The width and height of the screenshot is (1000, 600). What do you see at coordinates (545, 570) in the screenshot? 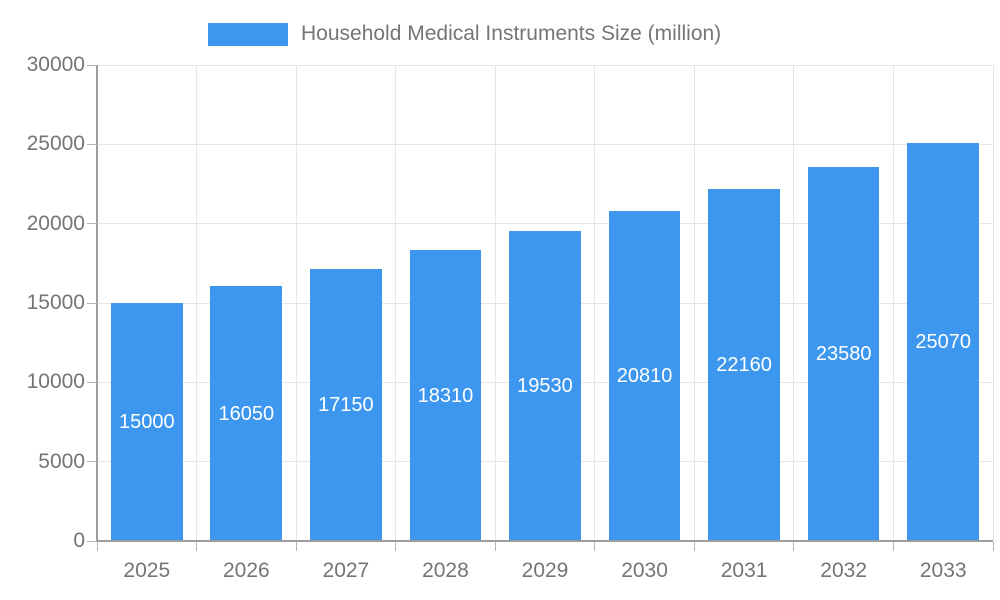
I see `x-tick-label: 2029` at bounding box center [545, 570].